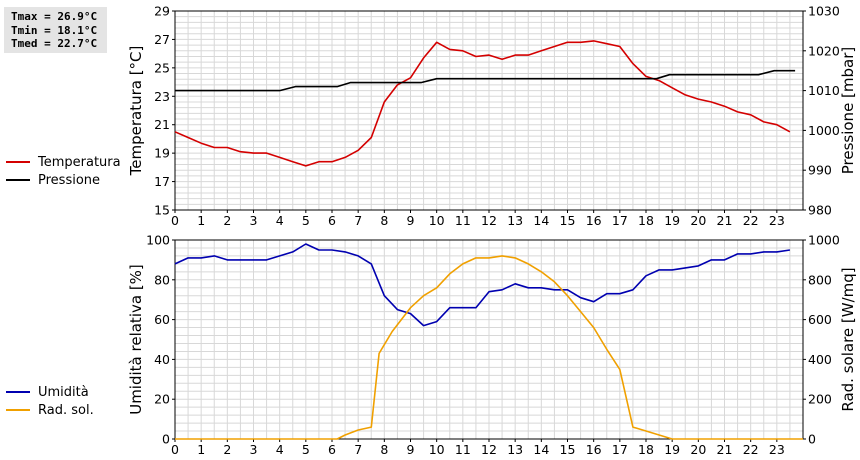 Image resolution: width=860 pixels, height=460 pixels. What do you see at coordinates (824, 50) in the screenshot?
I see `top-yr-tick-label: 1020` at bounding box center [824, 50].